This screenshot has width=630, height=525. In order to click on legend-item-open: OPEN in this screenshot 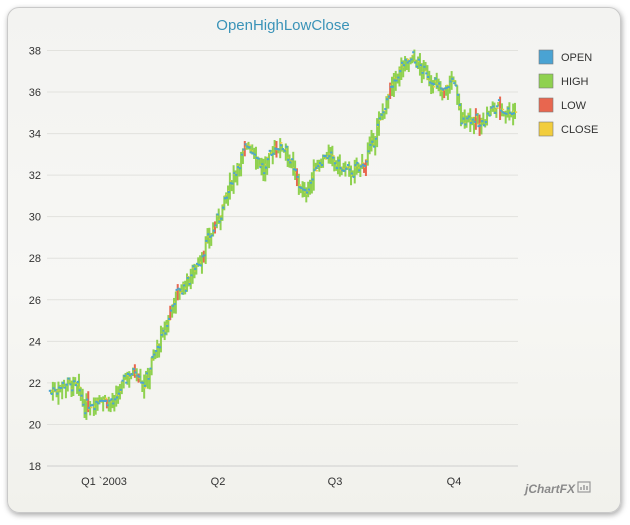, I will do `click(565, 57)`.